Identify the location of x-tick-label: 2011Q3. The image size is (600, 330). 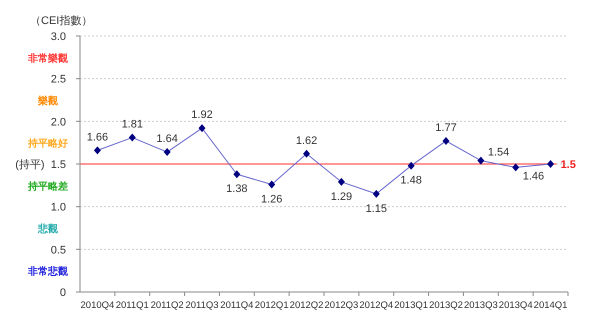
(202, 305).